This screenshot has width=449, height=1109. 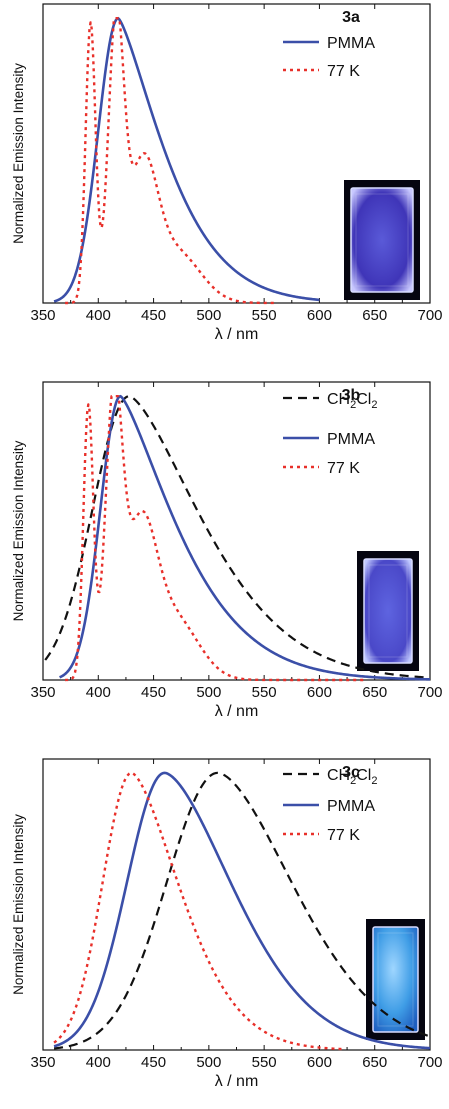 I want to click on panel-title: 3b, so click(x=351, y=395).